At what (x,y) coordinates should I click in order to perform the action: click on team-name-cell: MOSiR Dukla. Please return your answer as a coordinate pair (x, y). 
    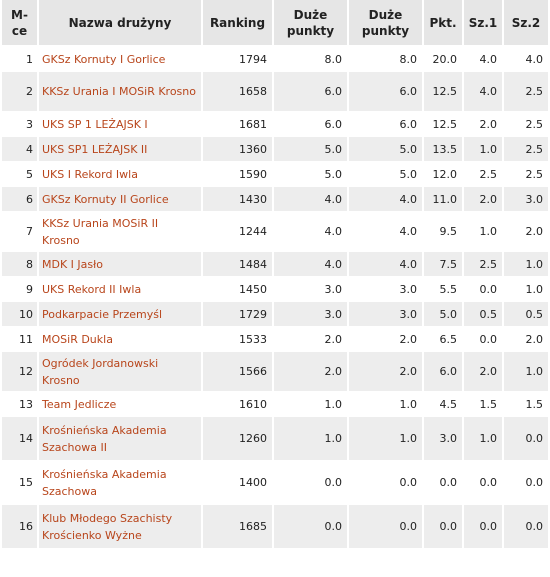
    Looking at the image, I should click on (120, 339).